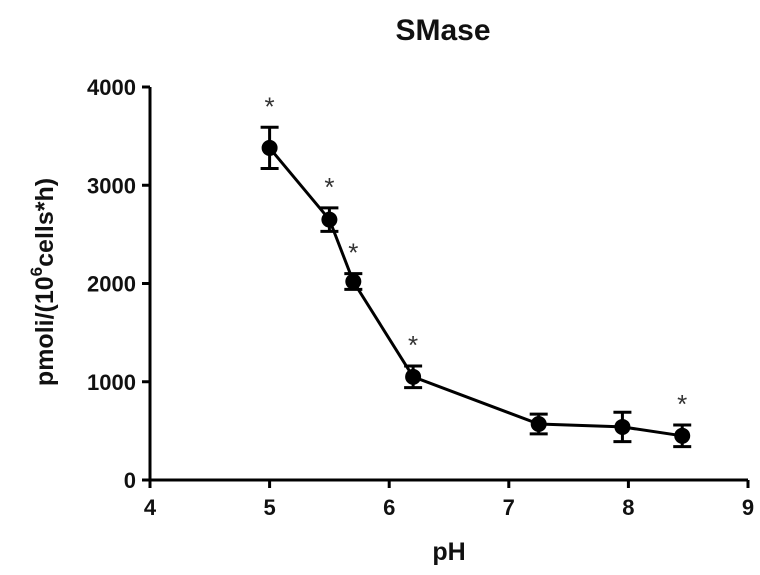  I want to click on y-tick-label: 3000, so click(111, 185).